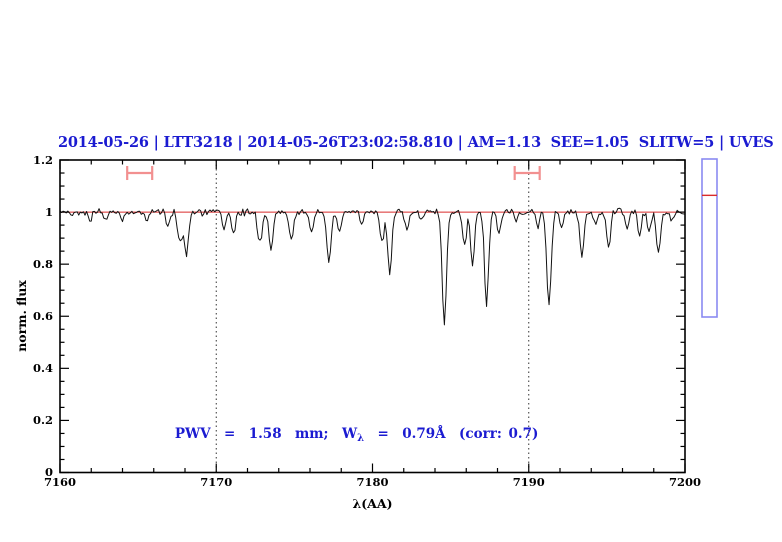 This screenshot has width=782, height=542. Describe the element at coordinates (48, 211) in the screenshot. I see `y-tick-label: 1` at that location.